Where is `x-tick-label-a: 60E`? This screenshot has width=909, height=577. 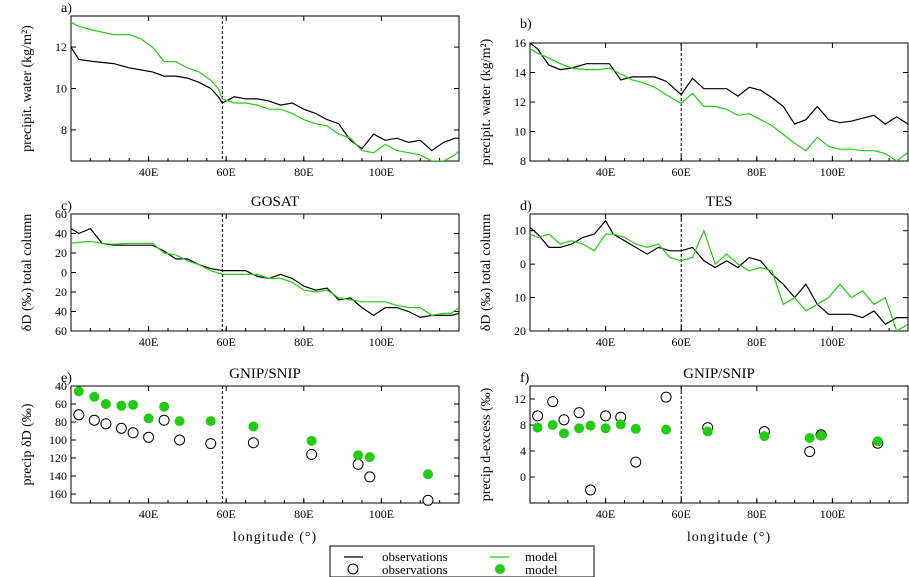
x-tick-label-a: 60E is located at coordinates (226, 172).